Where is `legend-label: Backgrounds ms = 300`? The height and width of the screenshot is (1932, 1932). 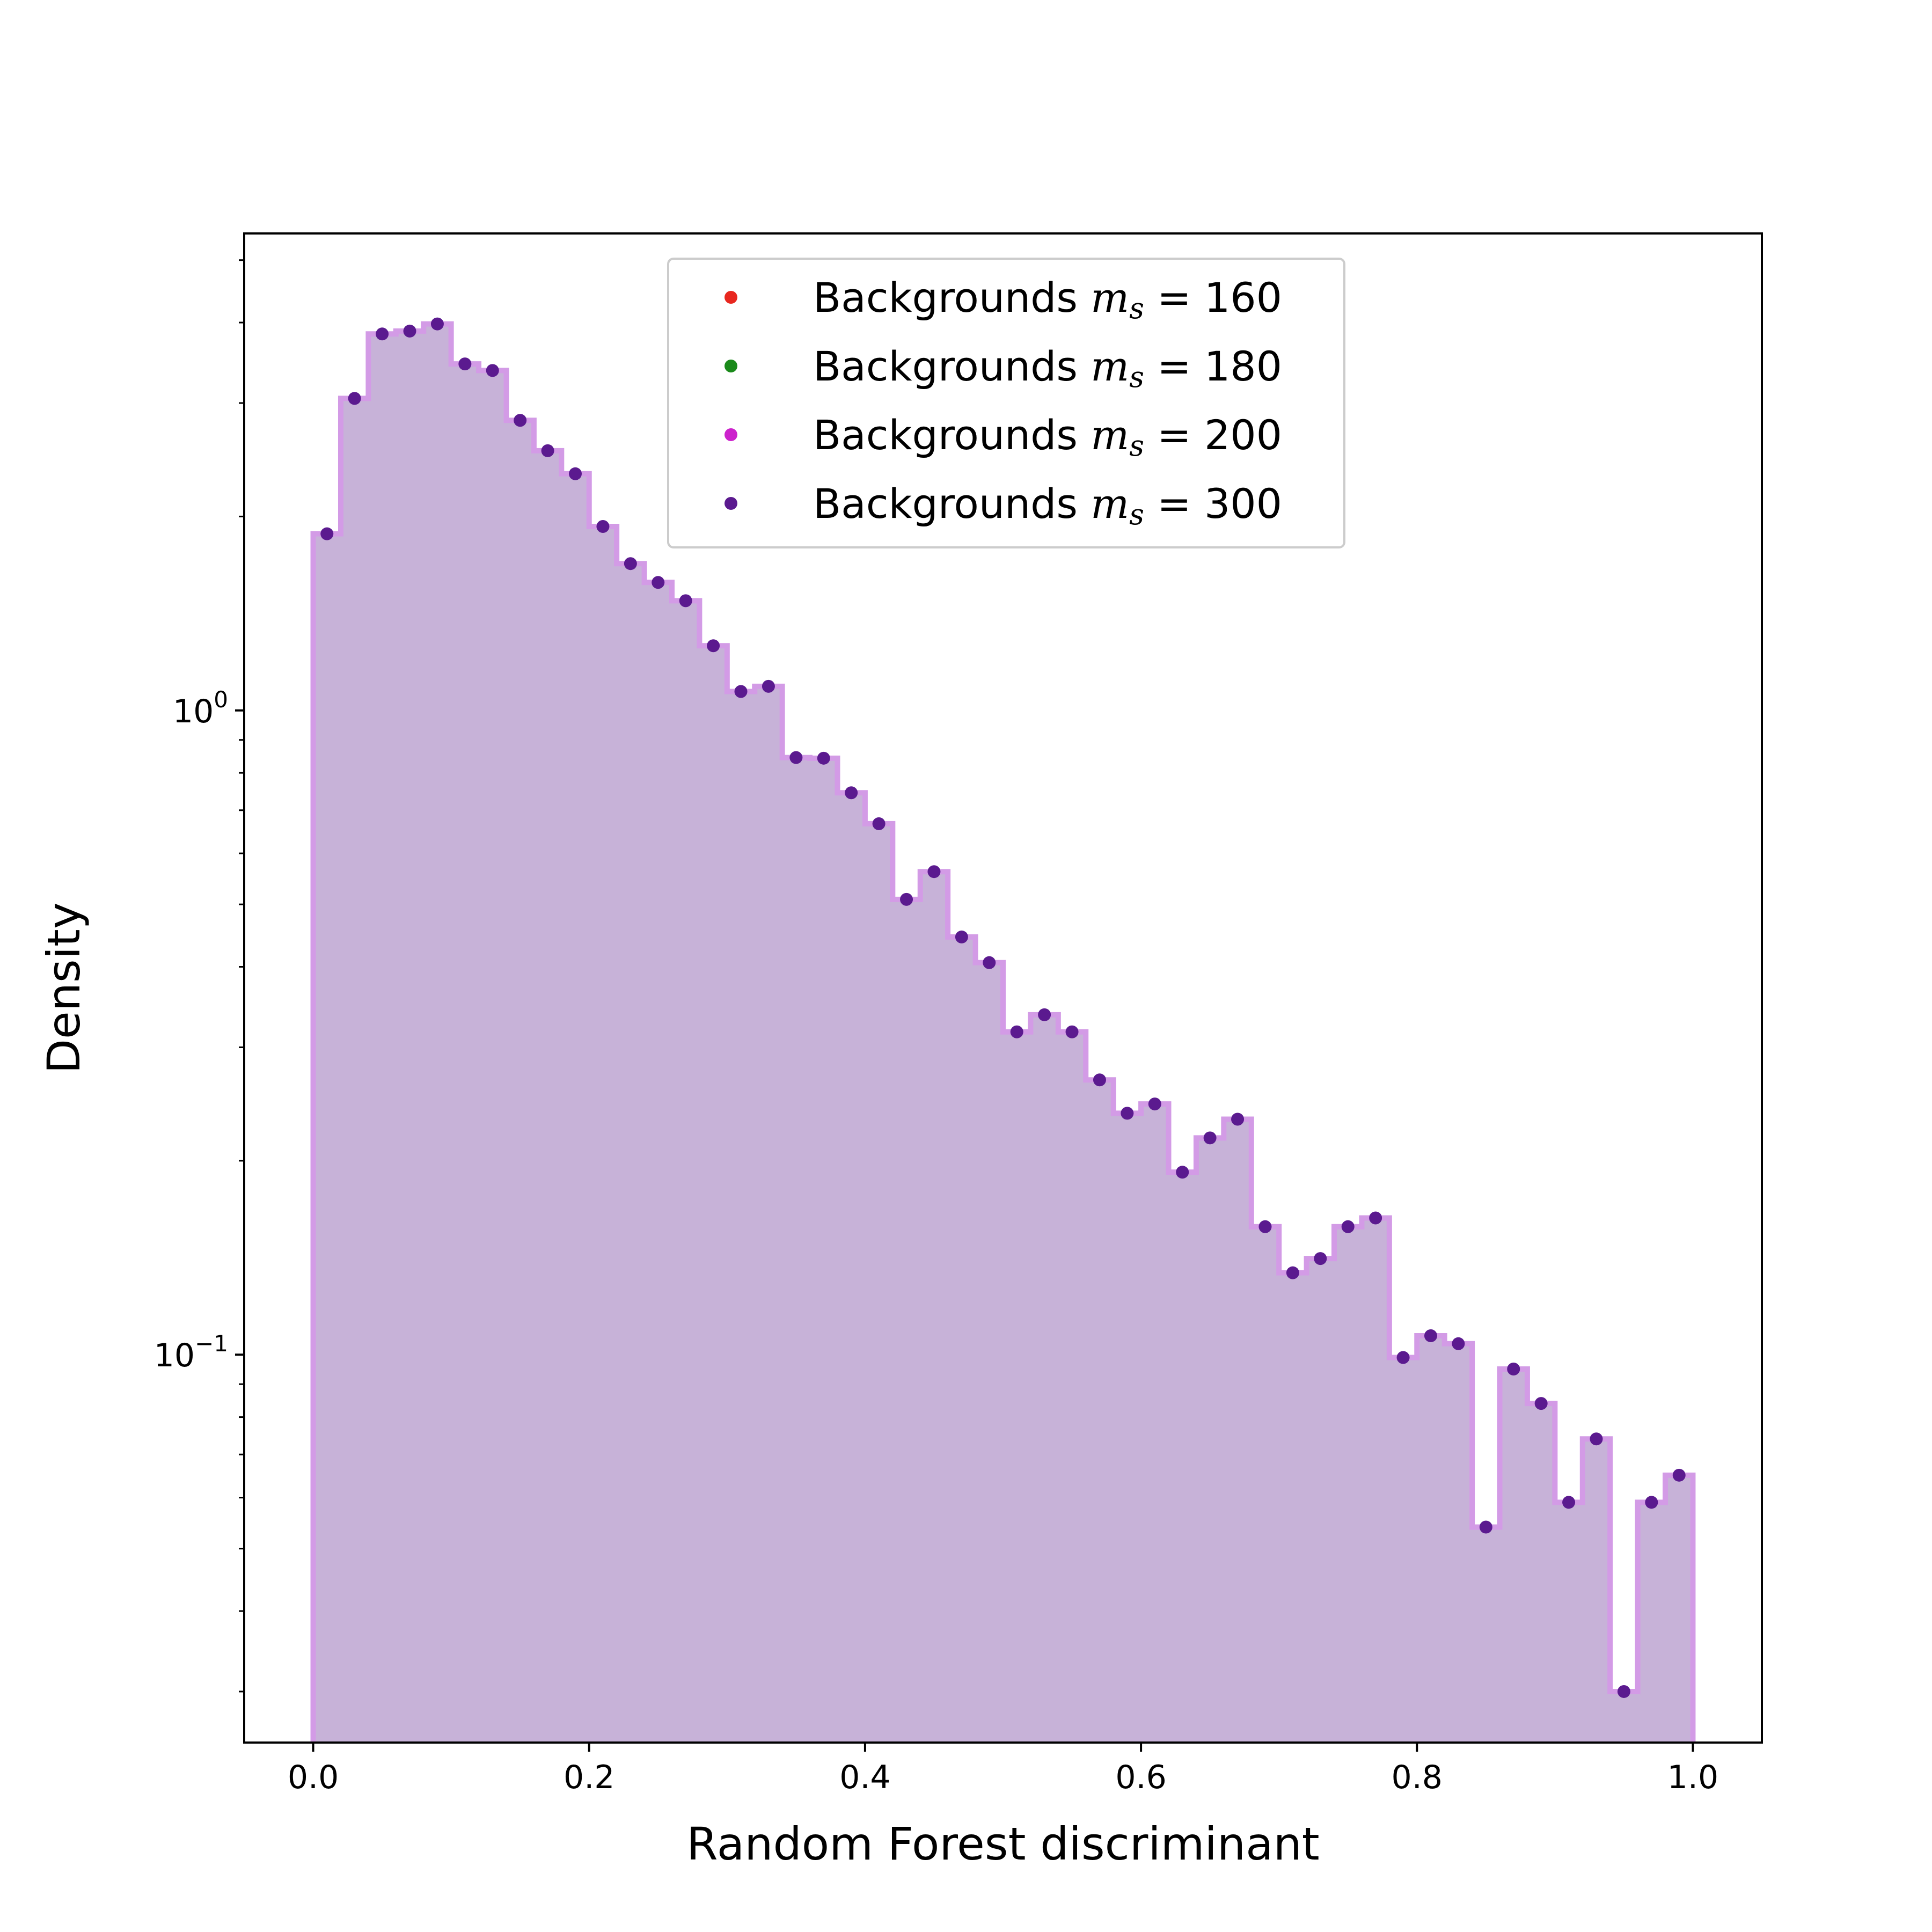 legend-label: Backgrounds ms = 300 is located at coordinates (1047, 505).